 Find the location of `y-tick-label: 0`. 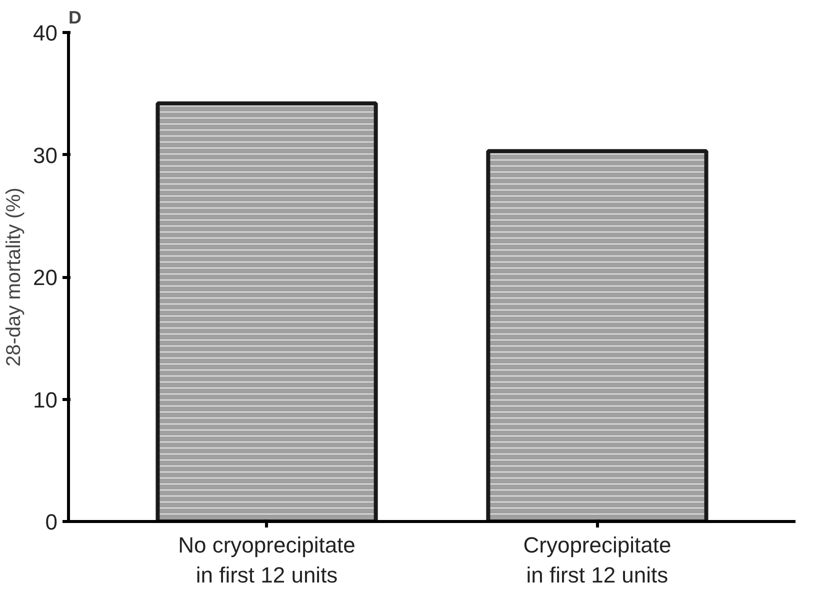

y-tick-label: 0 is located at coordinates (51, 522).